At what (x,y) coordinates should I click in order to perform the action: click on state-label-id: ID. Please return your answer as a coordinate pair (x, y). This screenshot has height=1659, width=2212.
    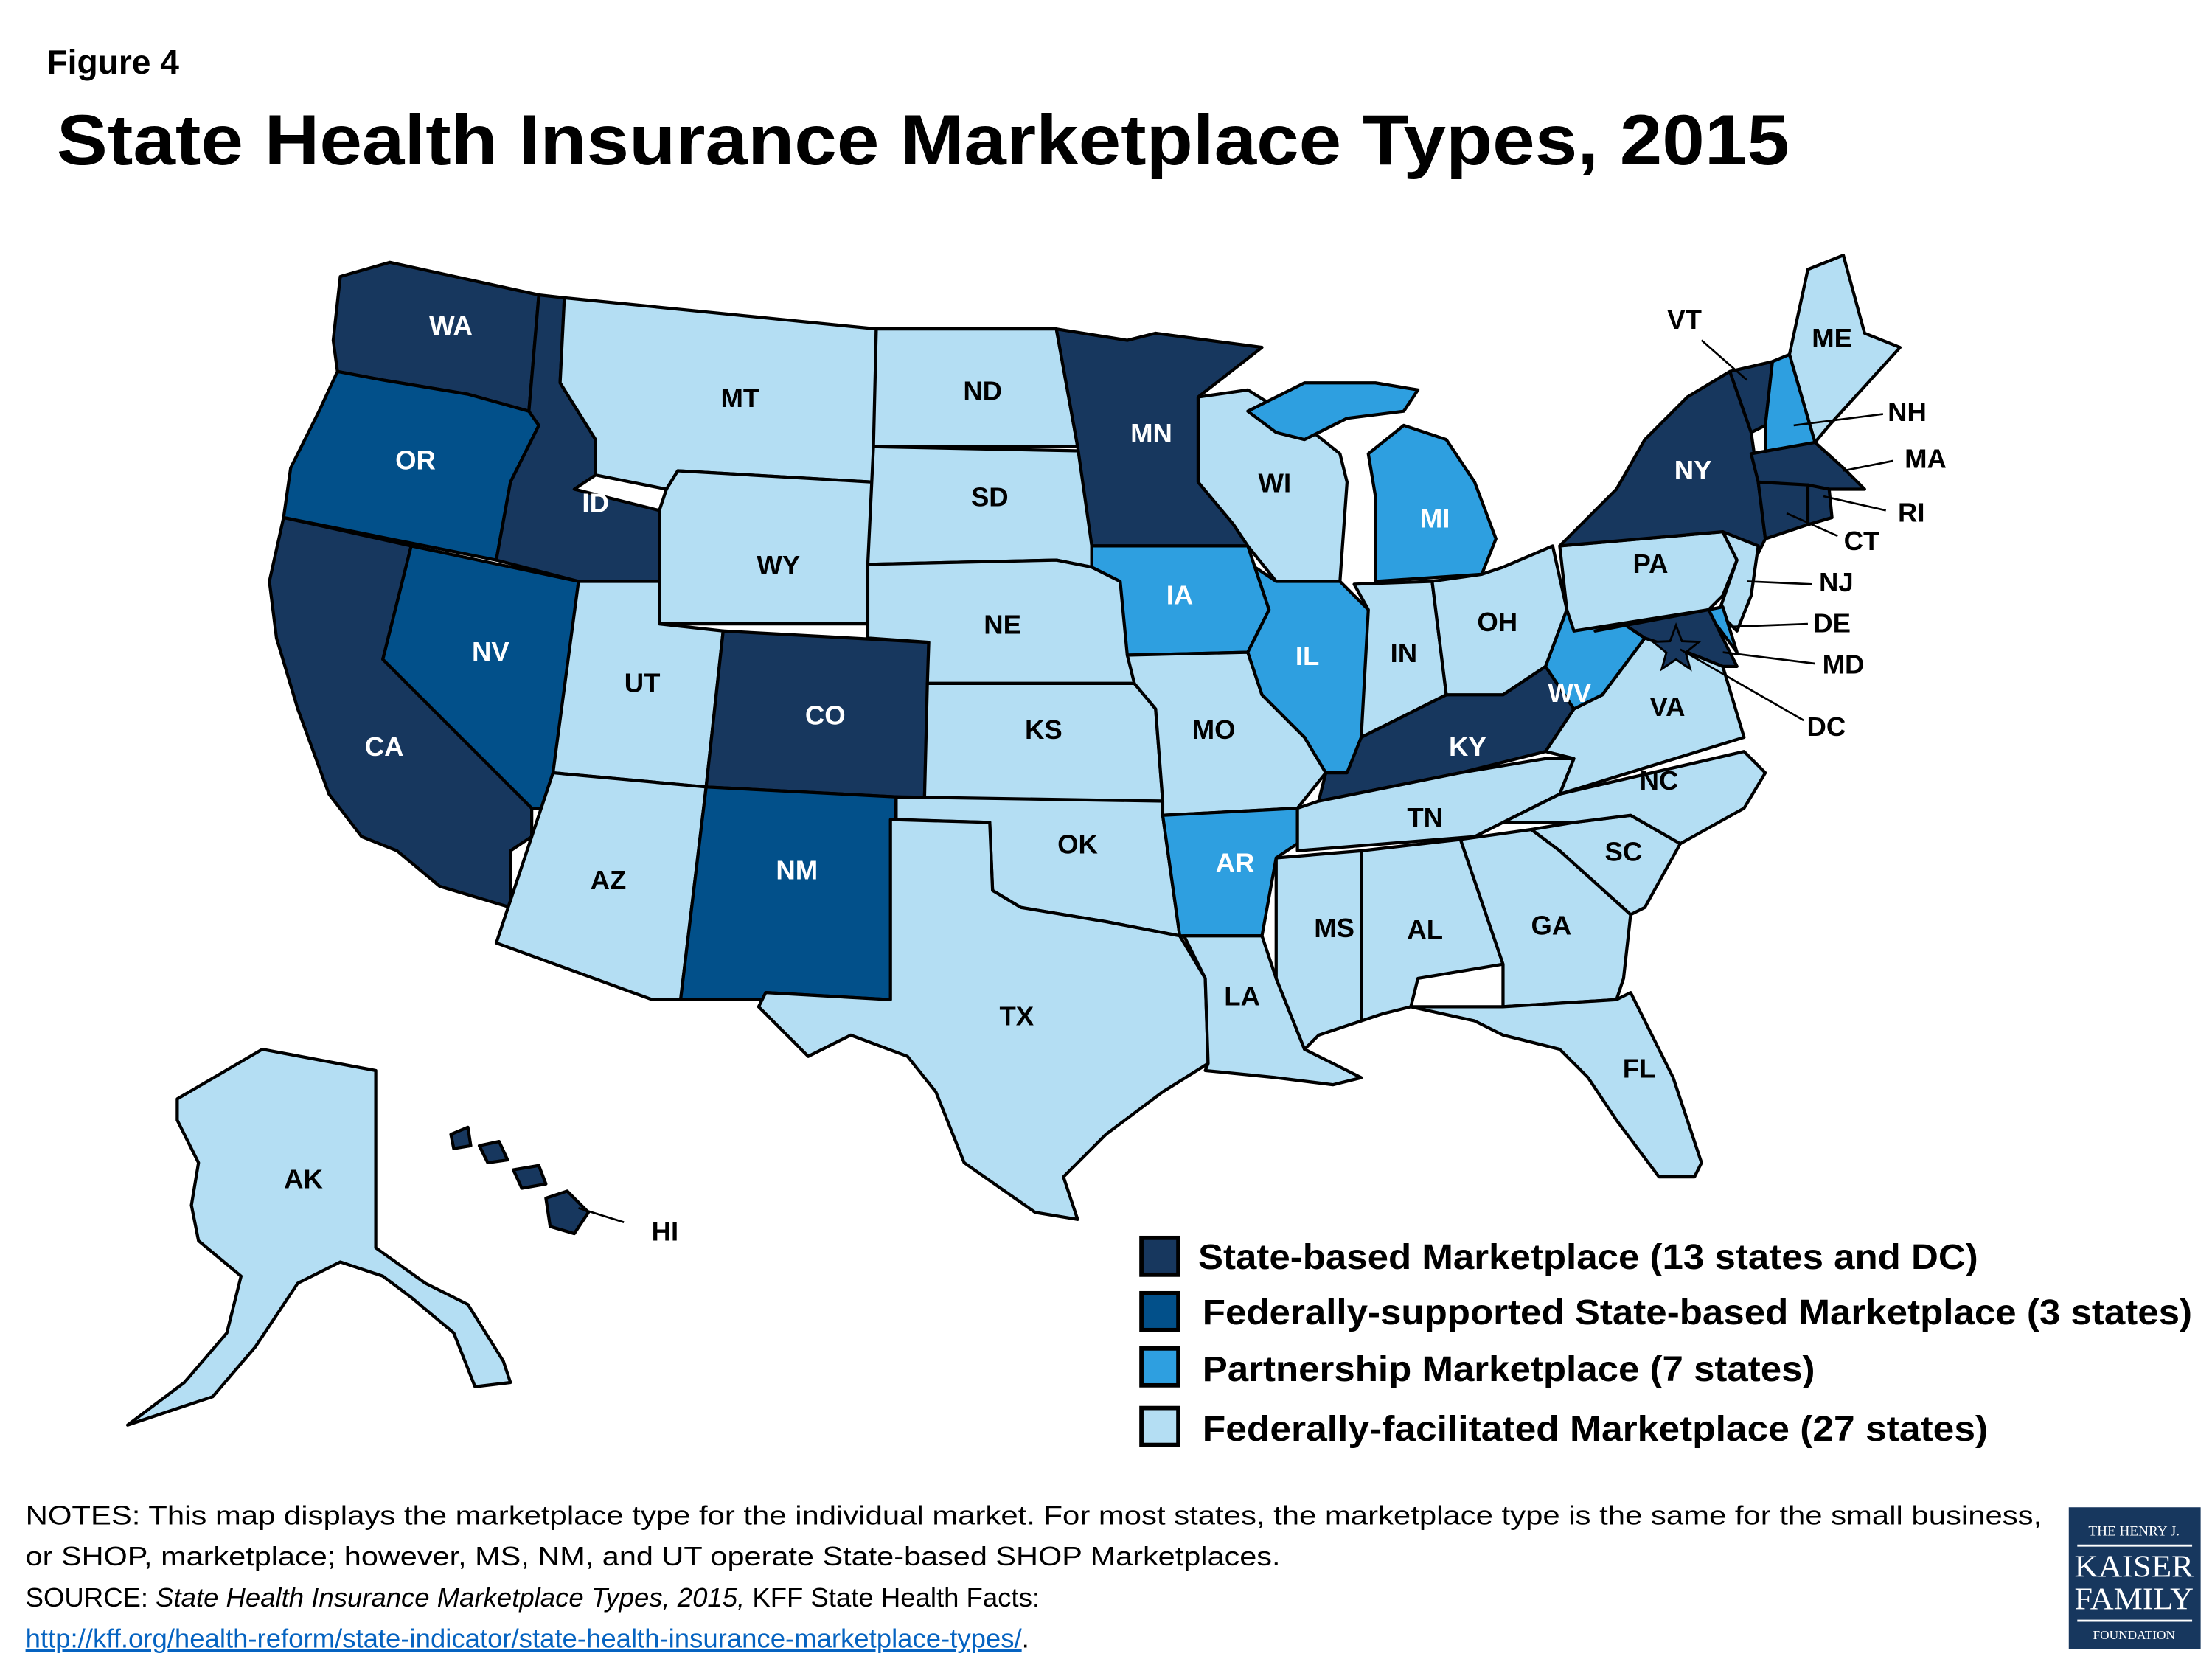
    Looking at the image, I should click on (595, 502).